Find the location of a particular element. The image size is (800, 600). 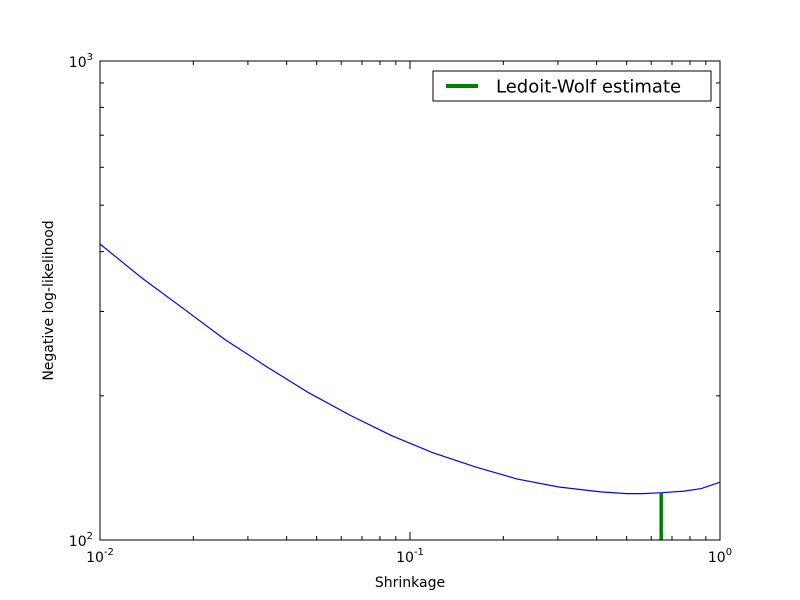

legend: Ledoit-Wolf estimate is located at coordinates (572, 86).